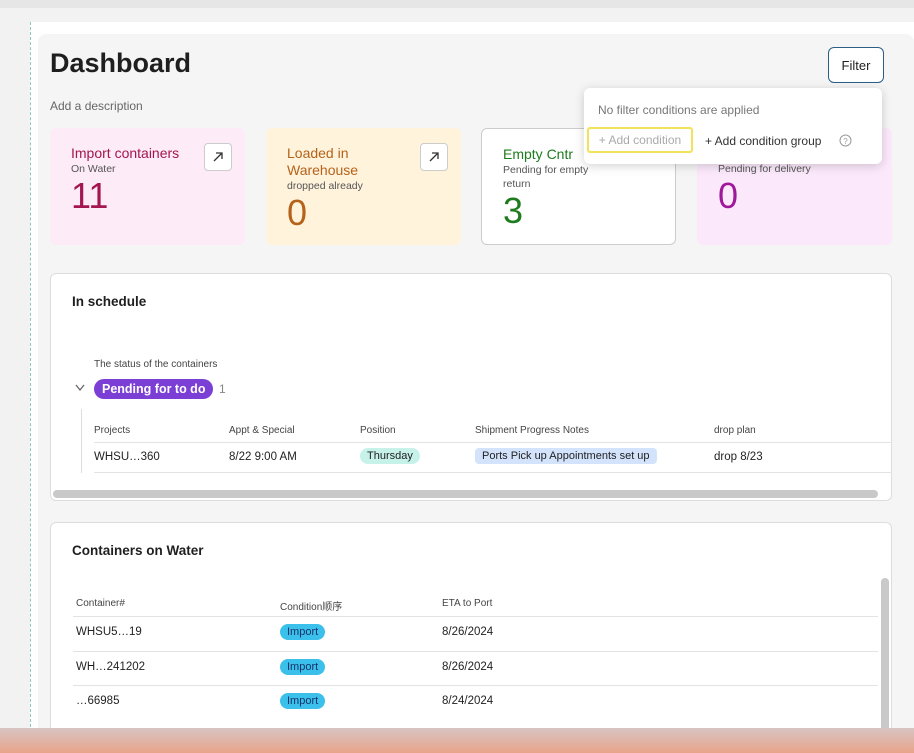 The width and height of the screenshot is (914, 753). What do you see at coordinates (111, 666) in the screenshot?
I see `cell: WH…241202` at bounding box center [111, 666].